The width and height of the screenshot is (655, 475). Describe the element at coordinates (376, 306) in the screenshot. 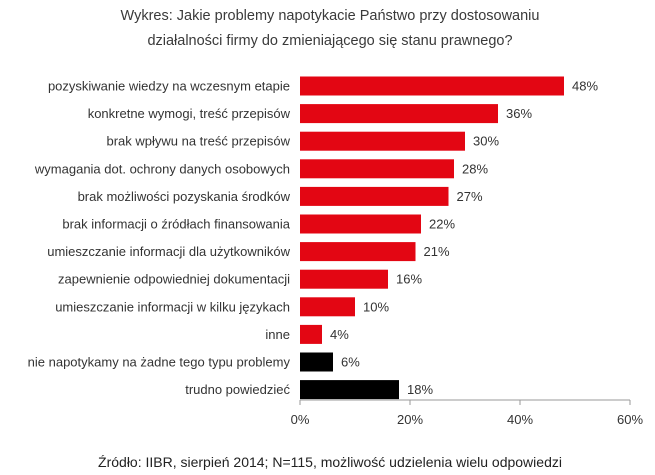

I see `value-label-umieszczanie-informacji-w-kilku-jezykach: 10%` at that location.